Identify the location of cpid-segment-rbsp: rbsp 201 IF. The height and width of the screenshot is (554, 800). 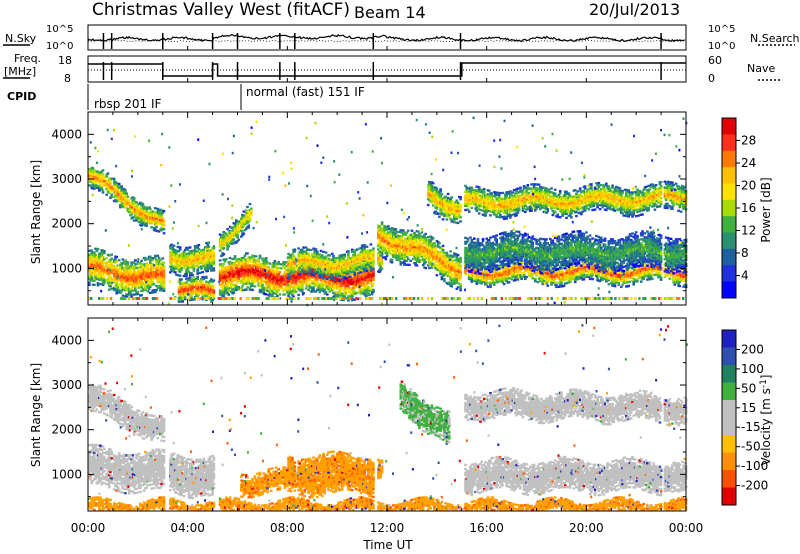
(127, 104).